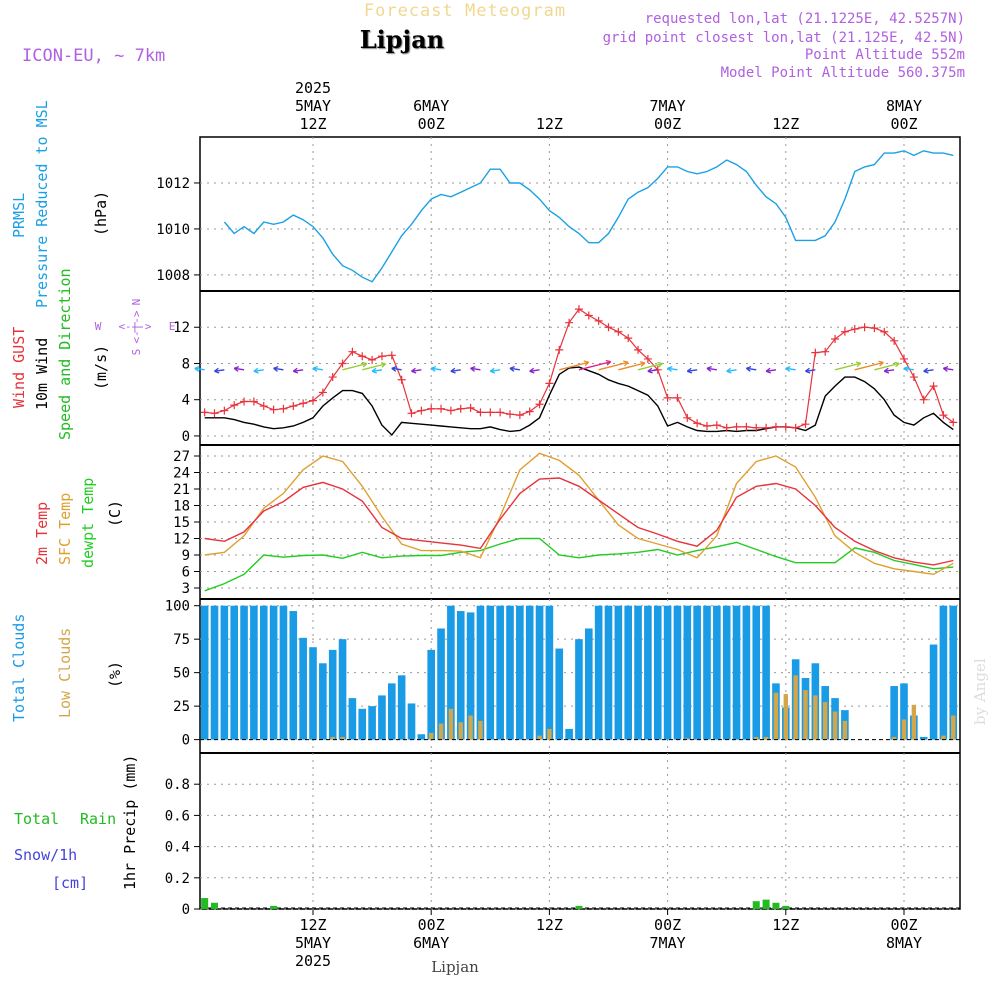 The width and height of the screenshot is (1000, 1000). What do you see at coordinates (181, 674) in the screenshot?
I see `y-tick-label: 50` at bounding box center [181, 674].